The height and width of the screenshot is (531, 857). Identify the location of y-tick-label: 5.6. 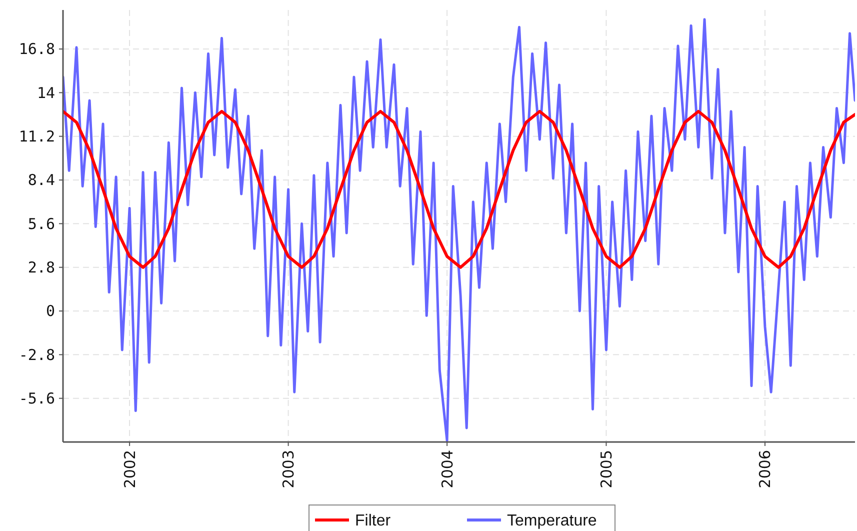
(41, 223).